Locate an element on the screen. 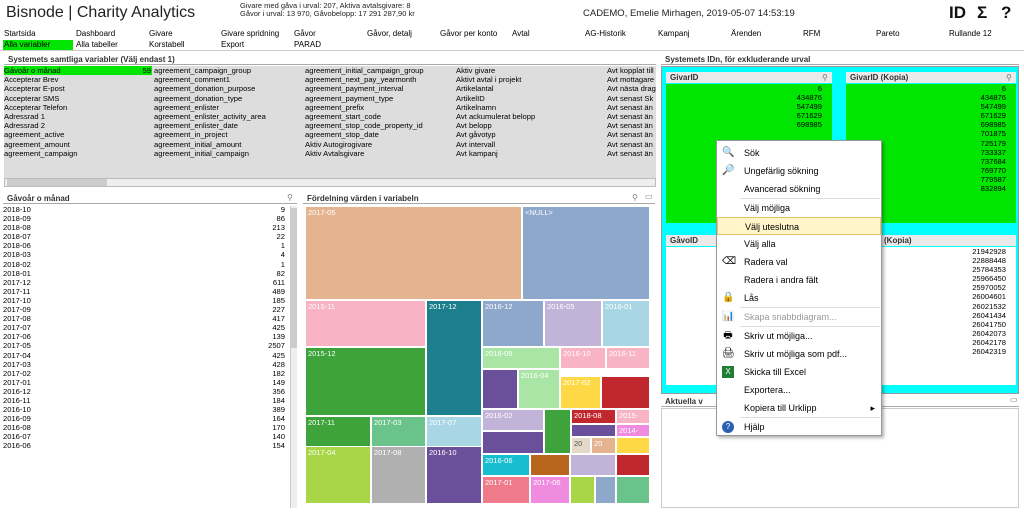 The image size is (1024, 512). list-item: agreement_enlister is located at coordinates (187, 107).